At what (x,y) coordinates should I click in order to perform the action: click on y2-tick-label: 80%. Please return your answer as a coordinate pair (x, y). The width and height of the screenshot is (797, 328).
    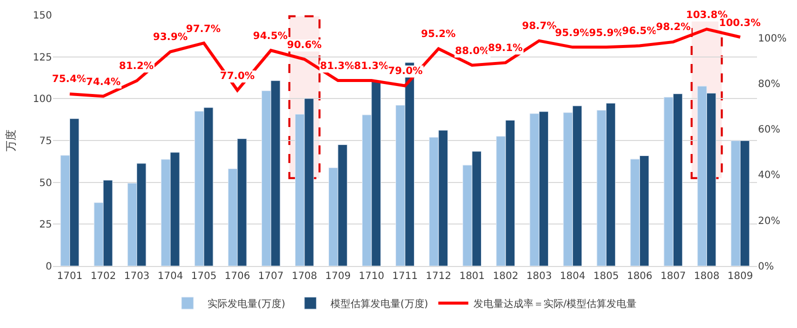
    Looking at the image, I should click on (769, 84).